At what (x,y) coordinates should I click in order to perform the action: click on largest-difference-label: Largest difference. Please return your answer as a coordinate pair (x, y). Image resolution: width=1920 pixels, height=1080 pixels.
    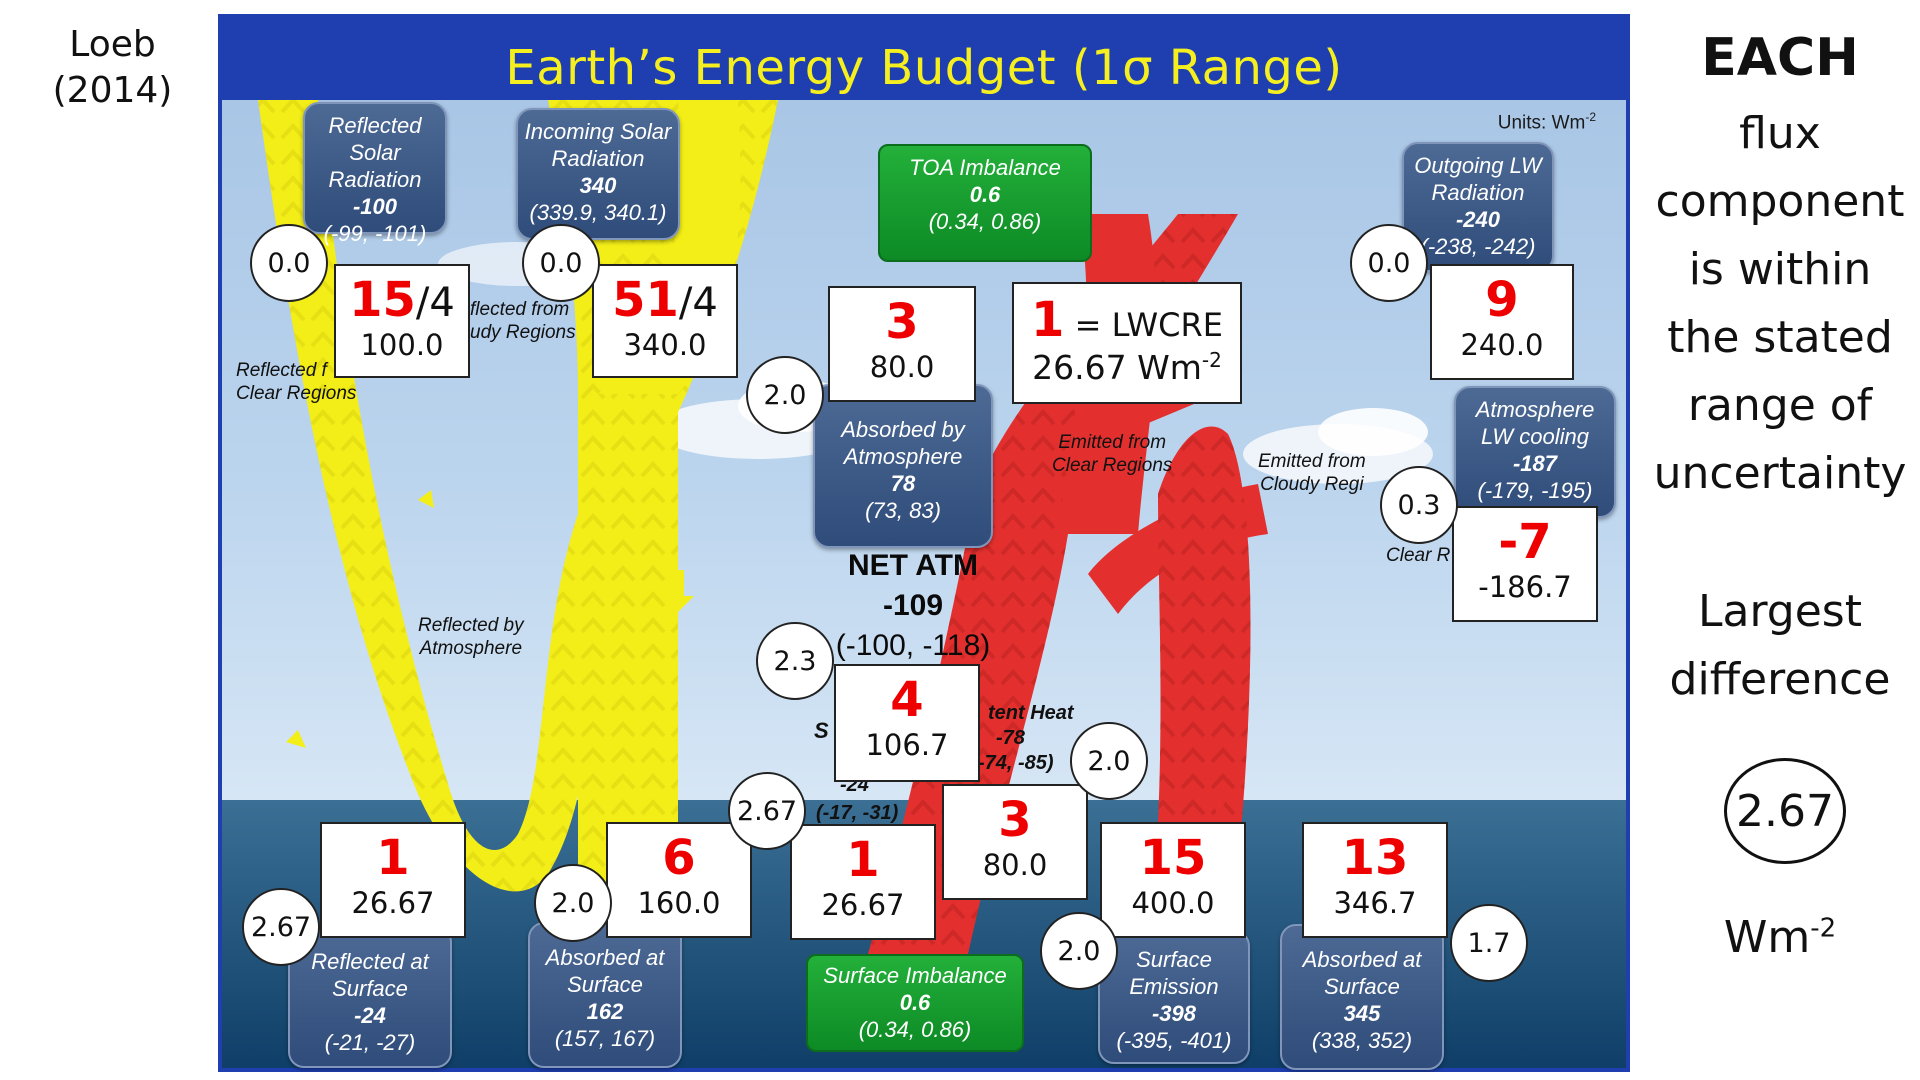
    Looking at the image, I should click on (1780, 645).